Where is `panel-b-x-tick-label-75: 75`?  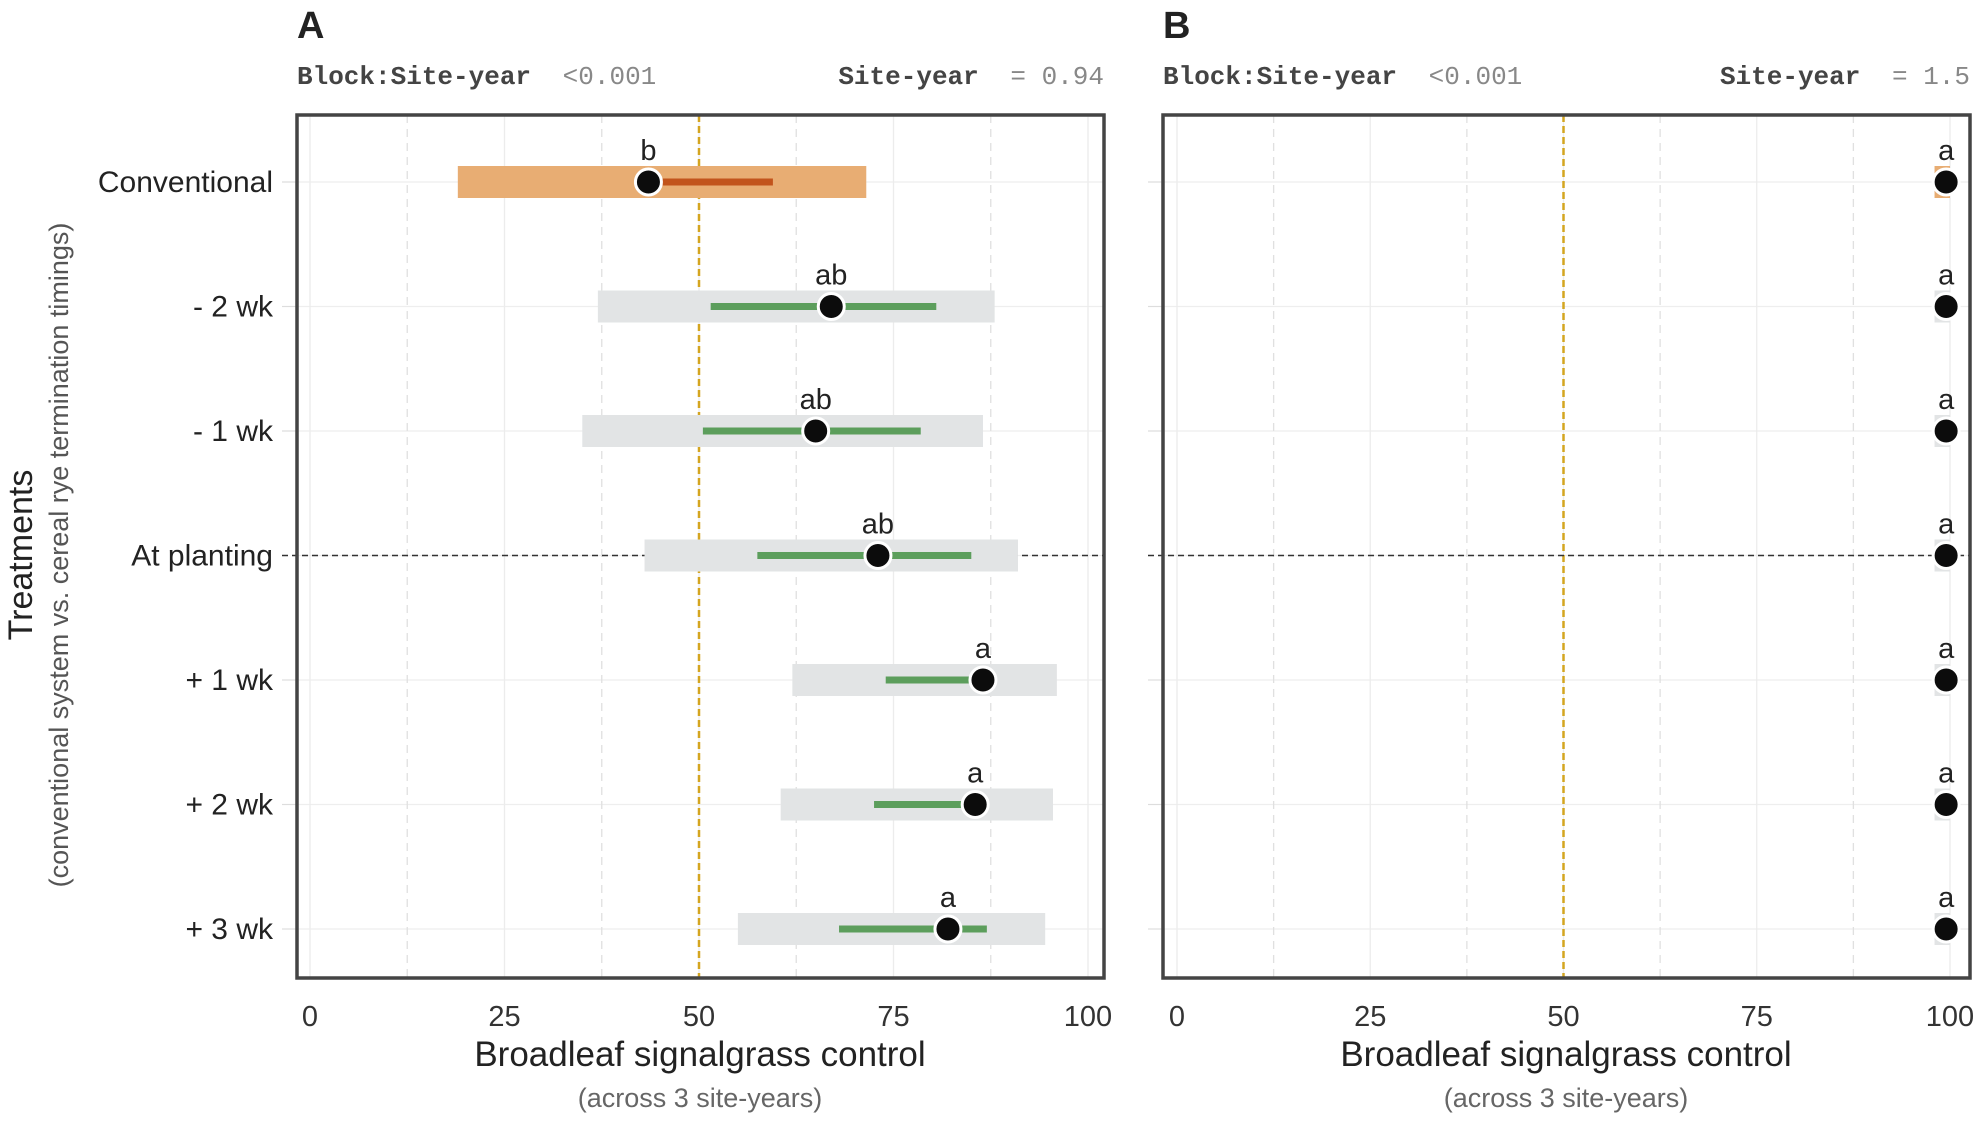
panel-b-x-tick-label-75: 75 is located at coordinates (1757, 1017).